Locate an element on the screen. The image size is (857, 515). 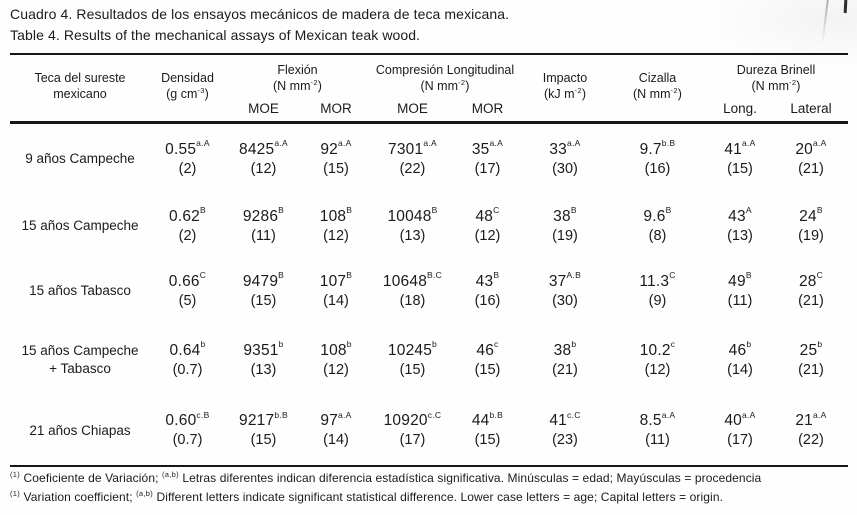
col-header-impacto: Impacto (kJ m-2) is located at coordinates (565, 88).